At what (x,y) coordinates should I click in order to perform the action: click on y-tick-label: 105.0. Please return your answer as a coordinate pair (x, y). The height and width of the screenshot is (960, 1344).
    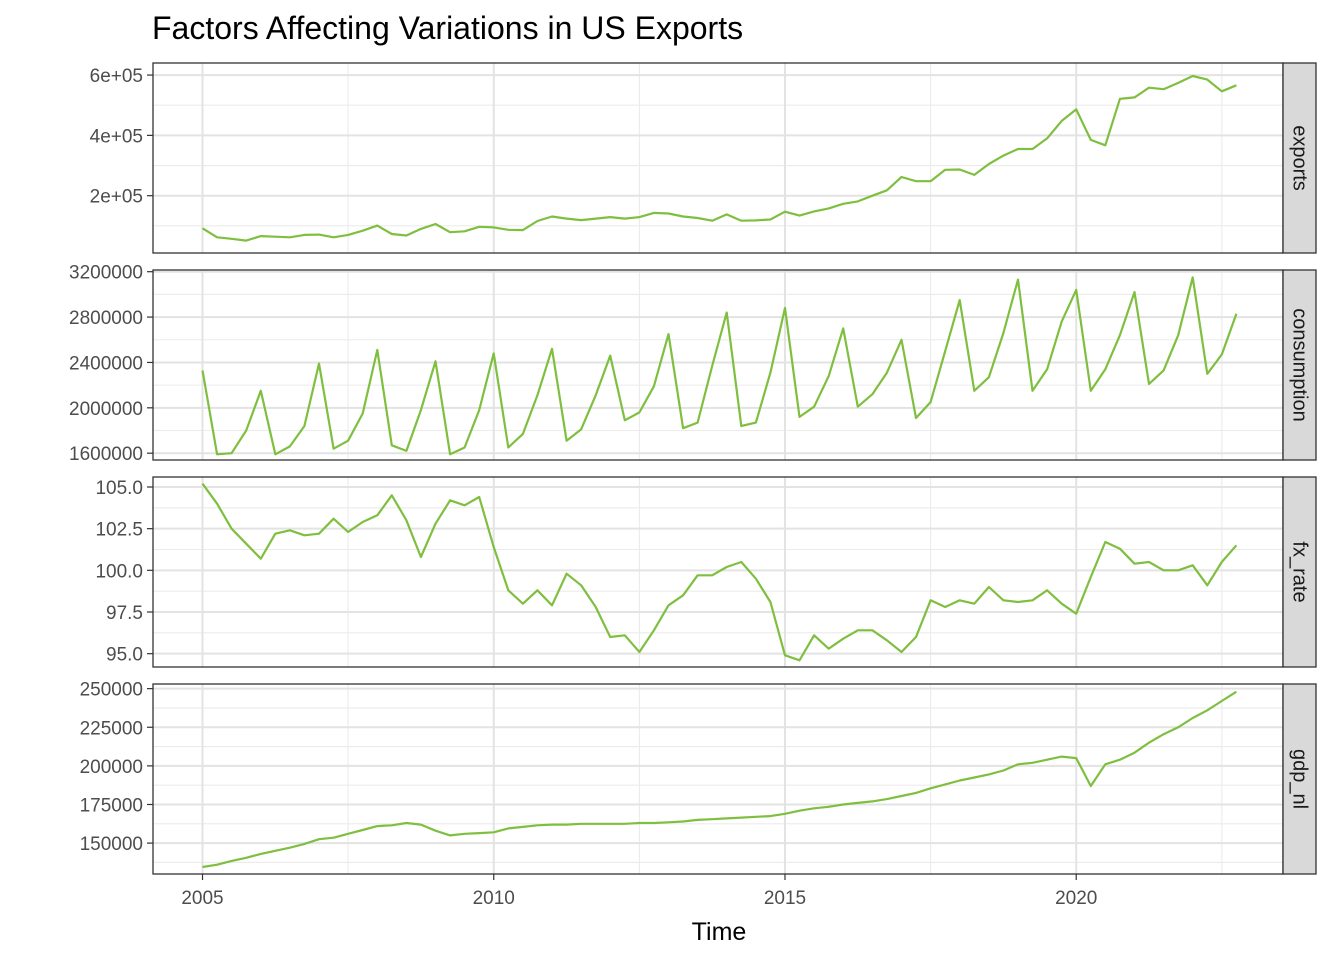
    Looking at the image, I should click on (119, 488).